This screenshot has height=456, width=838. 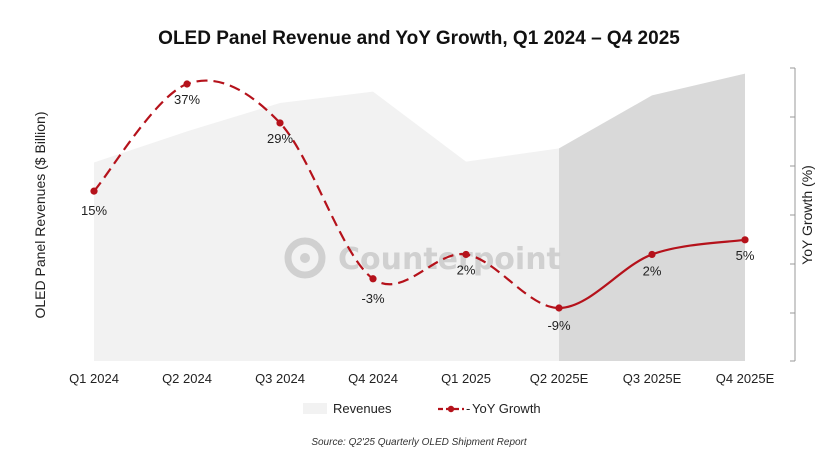 I want to click on legend-revenues-swatch, so click(x=315, y=408).